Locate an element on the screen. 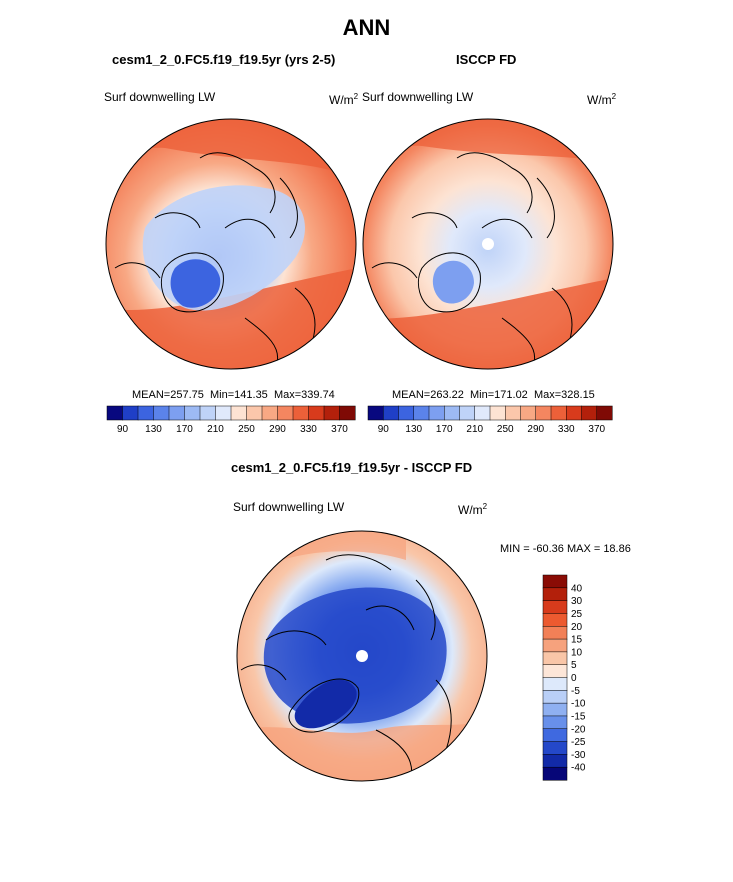 The height and width of the screenshot is (882, 733). right-units-label: W/m2 is located at coordinates (601, 99).